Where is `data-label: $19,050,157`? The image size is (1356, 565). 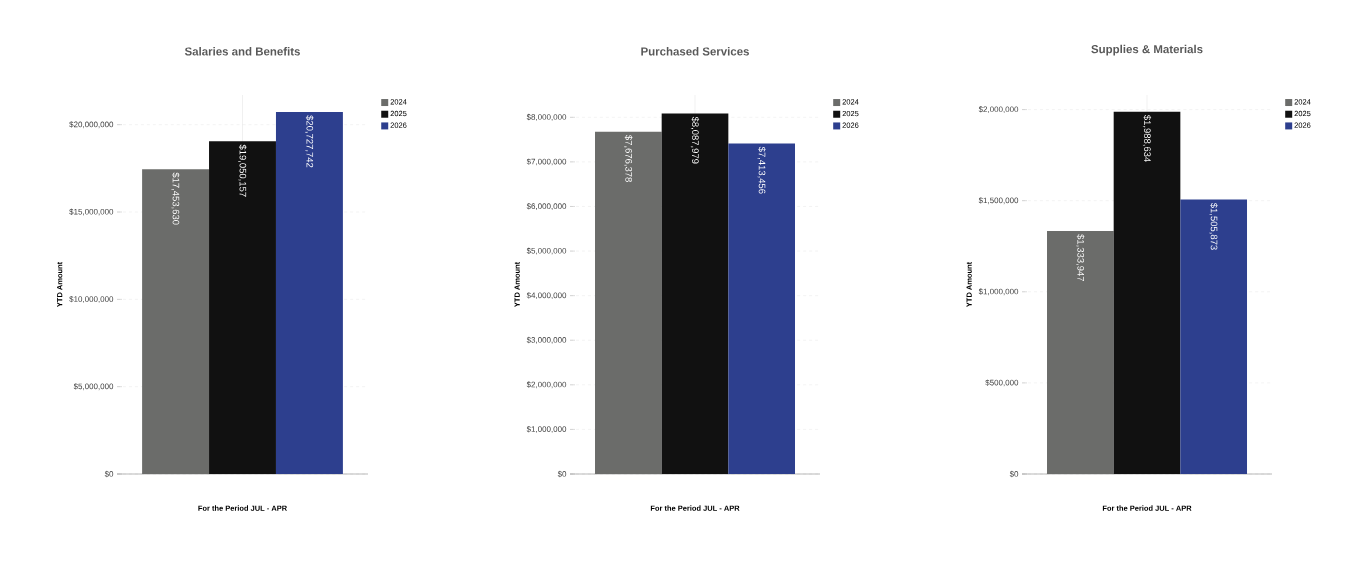 data-label: $19,050,157 is located at coordinates (242, 170).